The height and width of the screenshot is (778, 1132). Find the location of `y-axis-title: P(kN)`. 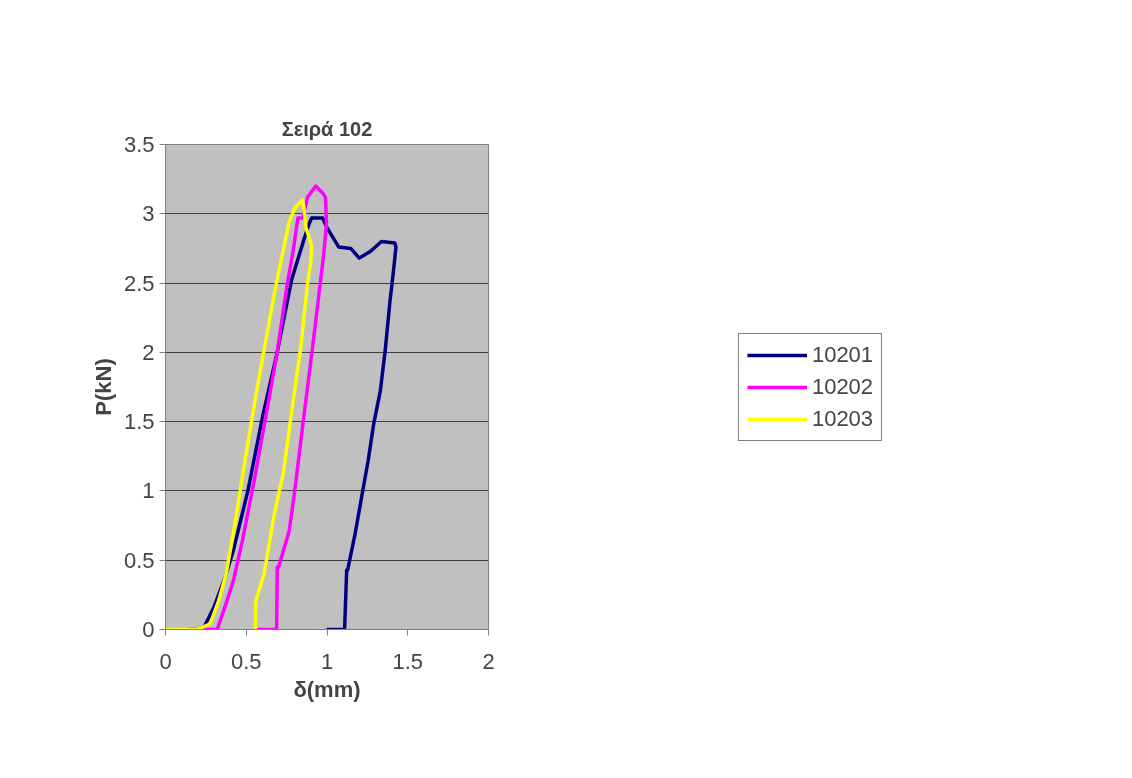

y-axis-title: P(kN) is located at coordinates (103, 387).